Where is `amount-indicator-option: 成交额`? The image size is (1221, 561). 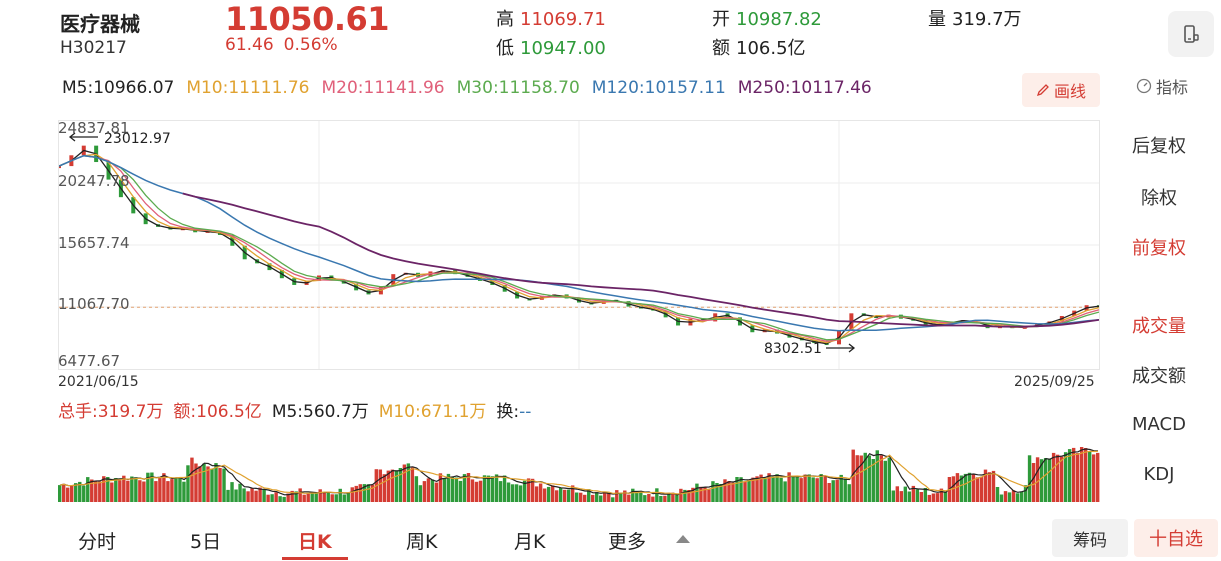
amount-indicator-option: 成交额 is located at coordinates (1159, 376).